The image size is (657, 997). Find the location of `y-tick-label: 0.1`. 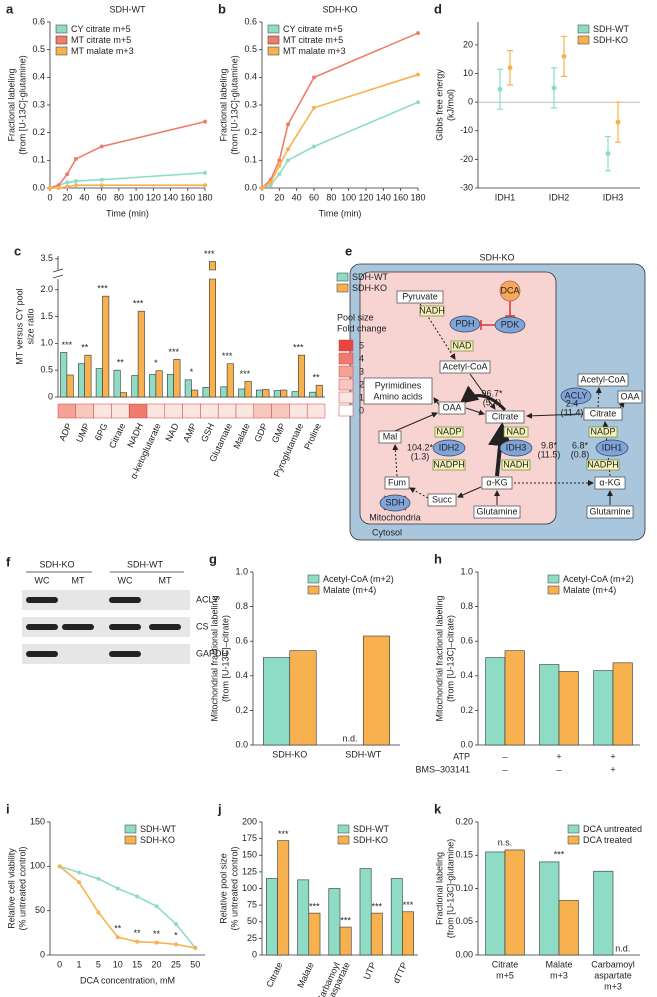

y-tick-label: 0.1 is located at coordinates (250, 160).